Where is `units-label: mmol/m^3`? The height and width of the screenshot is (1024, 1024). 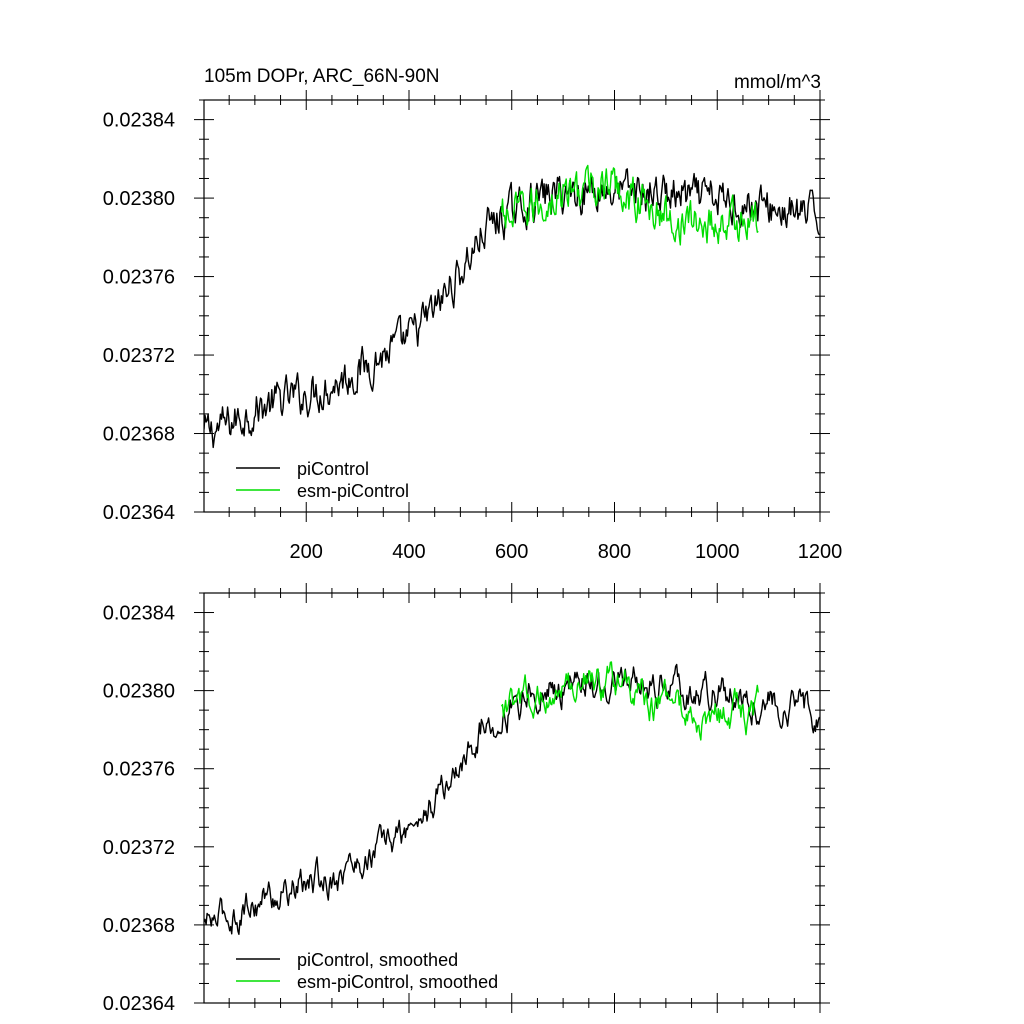 units-label: mmol/m^3 is located at coordinates (777, 82).